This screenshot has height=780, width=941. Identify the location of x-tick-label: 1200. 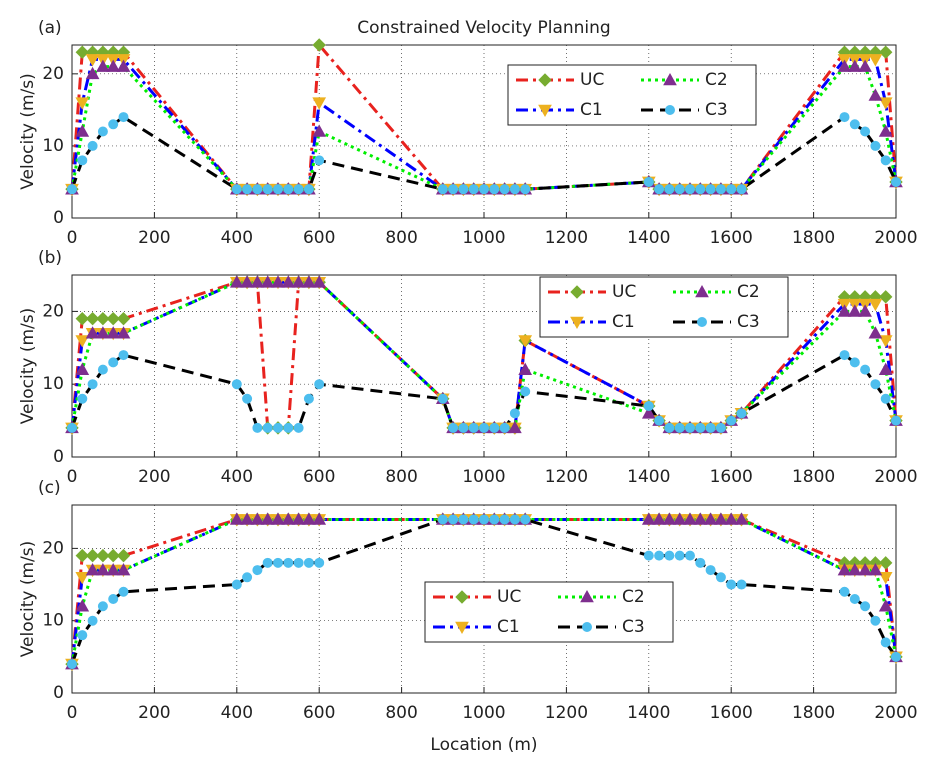
(566, 713).